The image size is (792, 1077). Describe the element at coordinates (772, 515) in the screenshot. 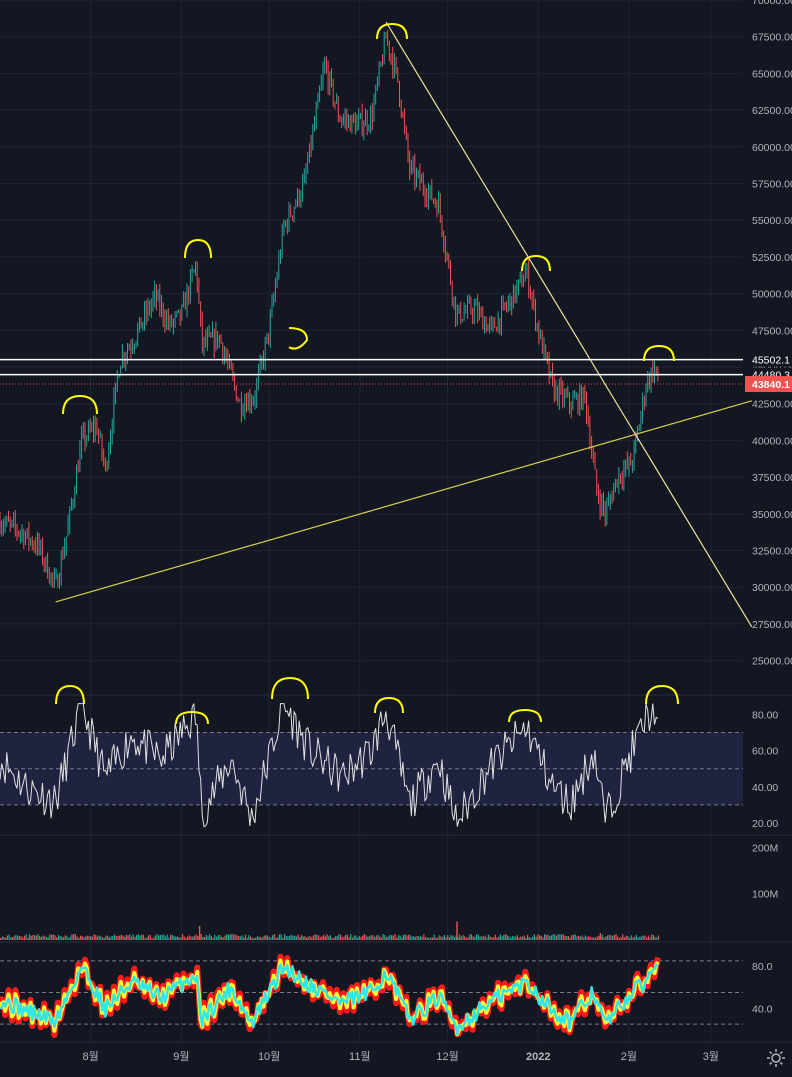

I see `price-tick-label: 35000.00` at that location.